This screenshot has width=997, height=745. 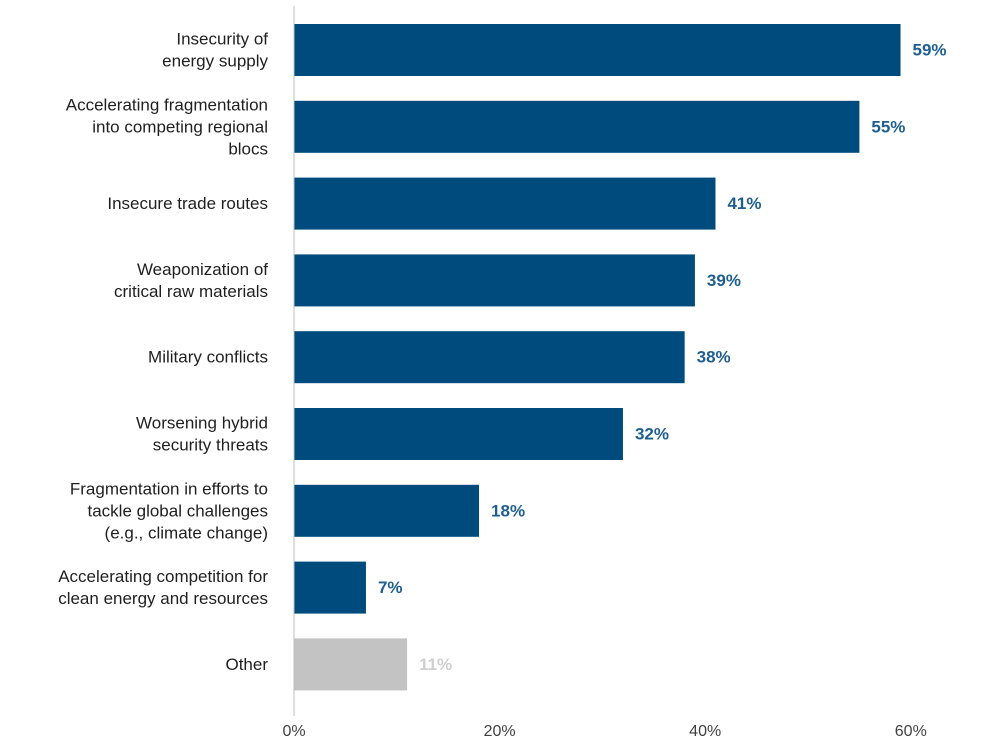 What do you see at coordinates (163, 576) in the screenshot?
I see `category-label-line: Accelerating competition for` at bounding box center [163, 576].